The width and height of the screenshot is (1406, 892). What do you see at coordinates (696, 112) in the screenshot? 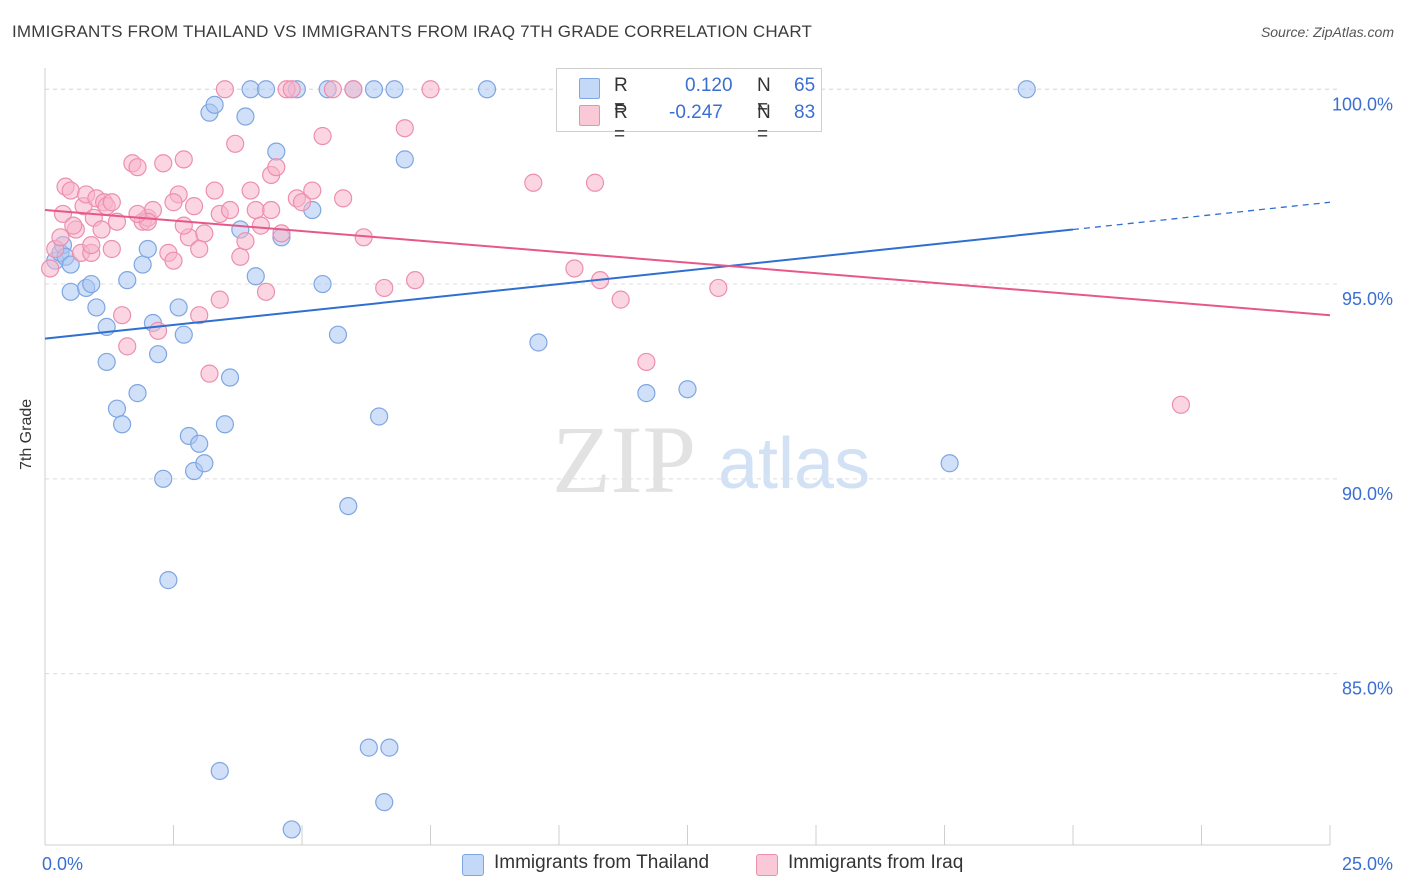
I see `legend-r-value: -0.247` at bounding box center [696, 112].